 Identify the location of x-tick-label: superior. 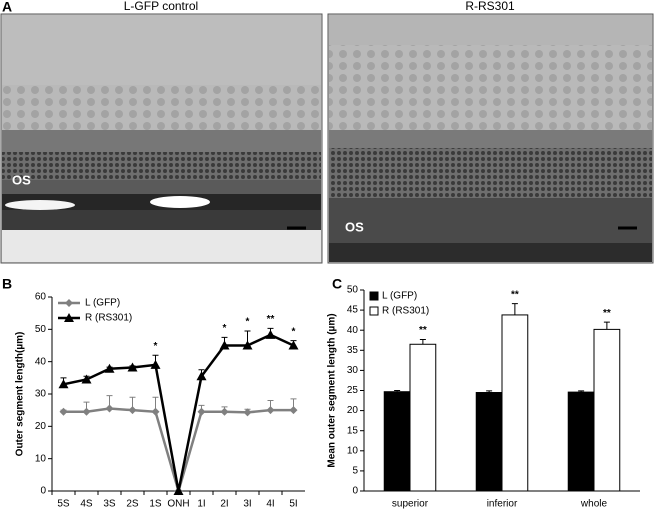
(410, 504).